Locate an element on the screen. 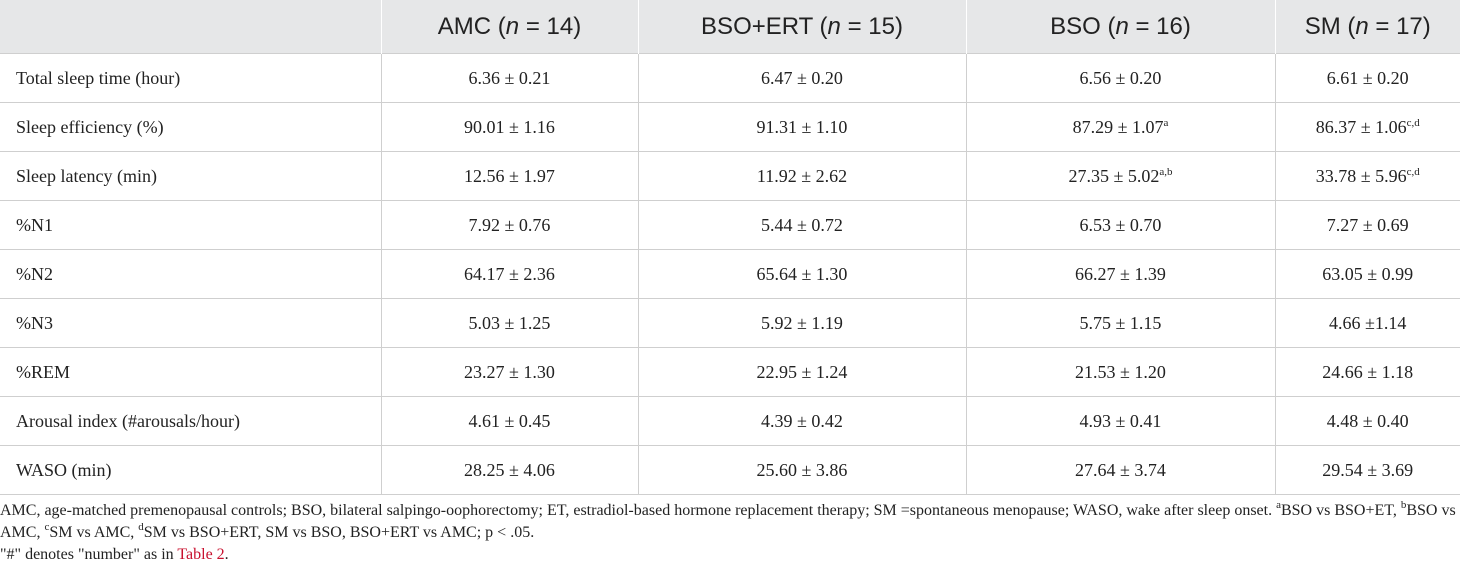 This screenshot has height=568, width=1460. cell-sm: 7.27 ± 0.69 is located at coordinates (1367, 225).